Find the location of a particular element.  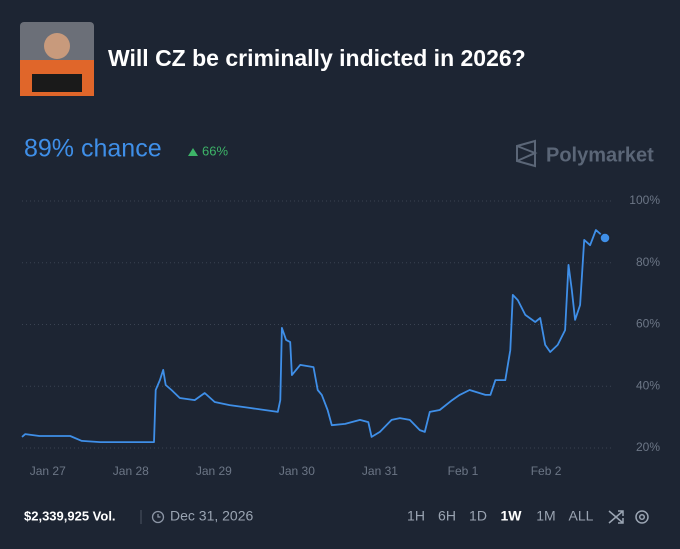

range-button: 1W is located at coordinates (512, 516).